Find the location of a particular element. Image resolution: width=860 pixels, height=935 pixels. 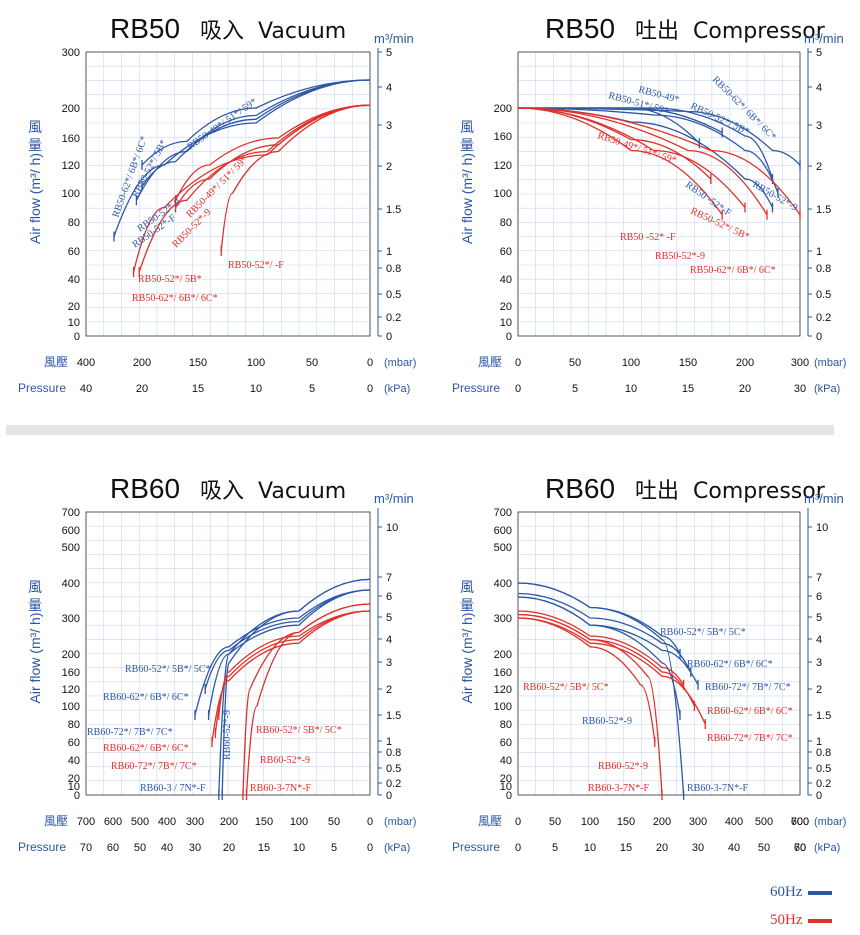

x-tick-label: 15 is located at coordinates (198, 389).